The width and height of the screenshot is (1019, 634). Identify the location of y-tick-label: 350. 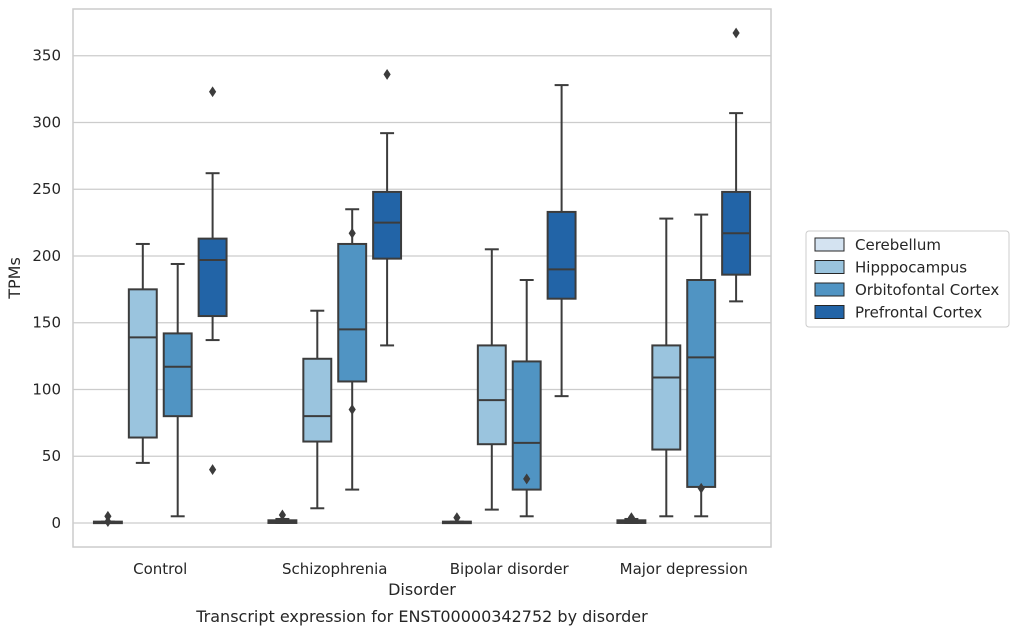
(46, 56).